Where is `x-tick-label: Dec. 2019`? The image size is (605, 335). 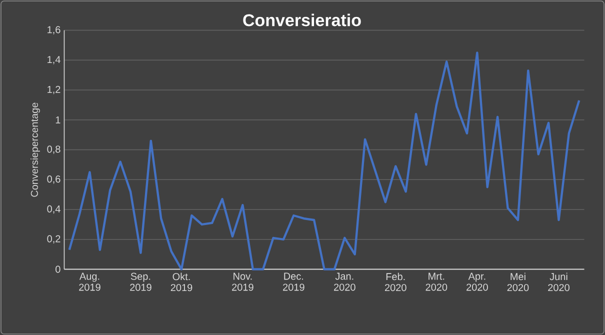 x-tick-label: Dec. 2019 is located at coordinates (293, 281).